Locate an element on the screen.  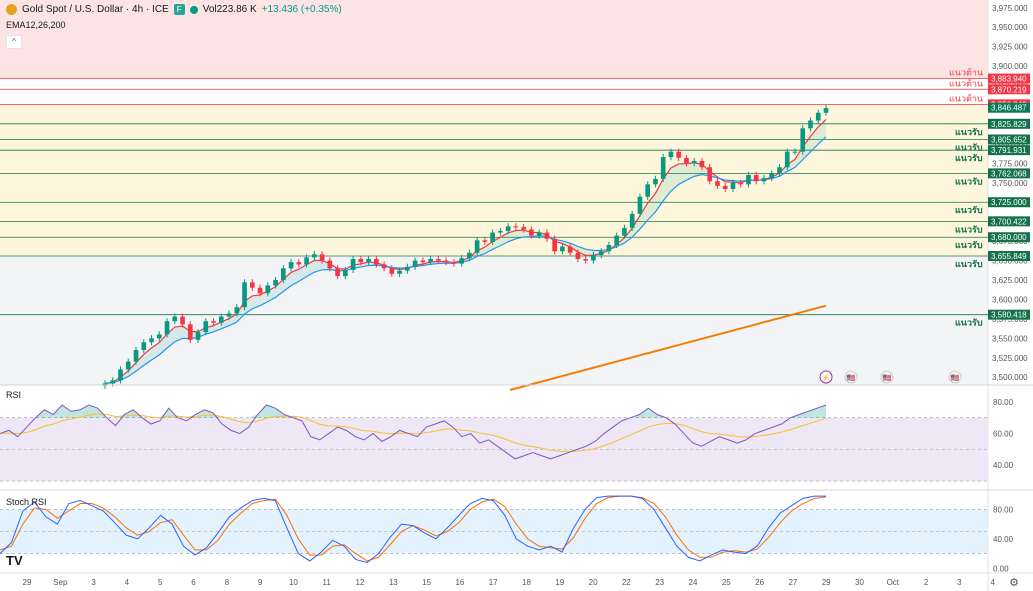
x-tick-label: 30 is located at coordinates (859, 582).